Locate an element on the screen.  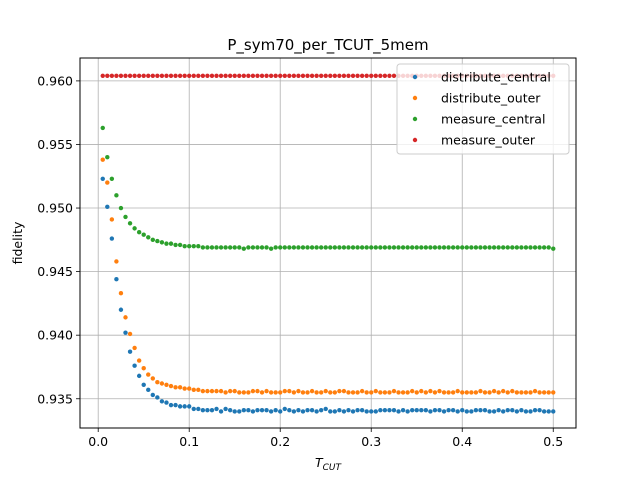
legend-box is located at coordinates (483, 109).